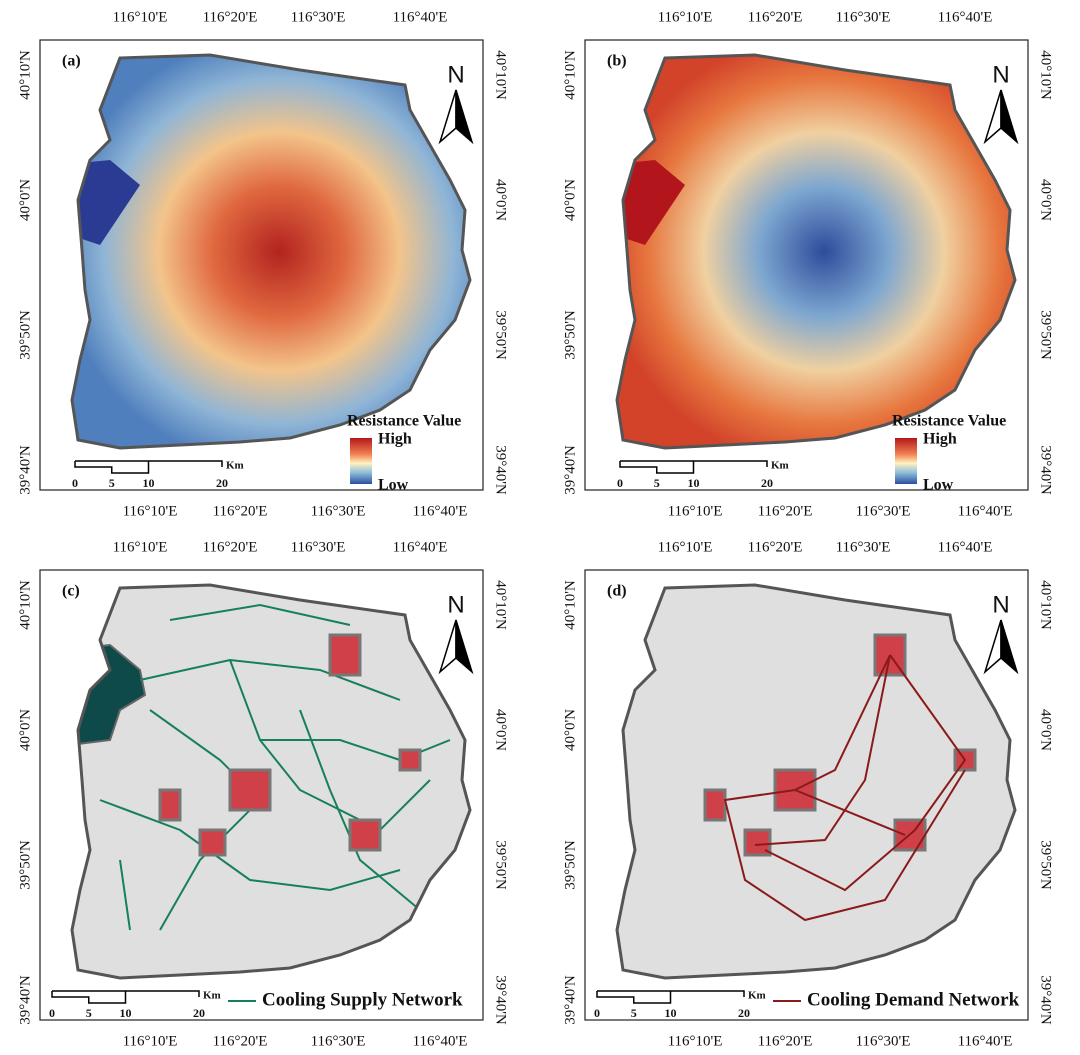  Describe the element at coordinates (913, 999) in the screenshot. I see `legend-label: Cooling Demand Network` at that location.